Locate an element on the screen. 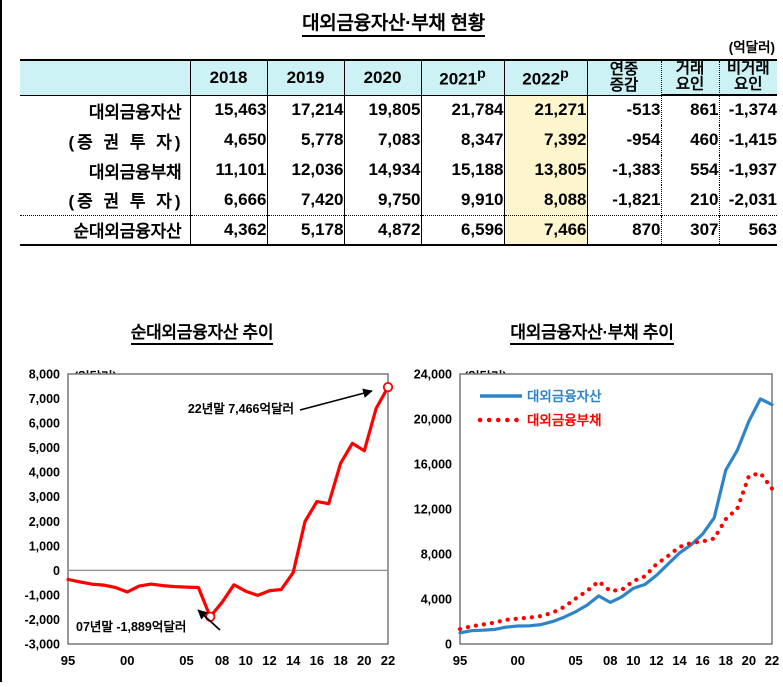 The width and height of the screenshot is (783, 687). header-2021-year: 2021 is located at coordinates (458, 79).